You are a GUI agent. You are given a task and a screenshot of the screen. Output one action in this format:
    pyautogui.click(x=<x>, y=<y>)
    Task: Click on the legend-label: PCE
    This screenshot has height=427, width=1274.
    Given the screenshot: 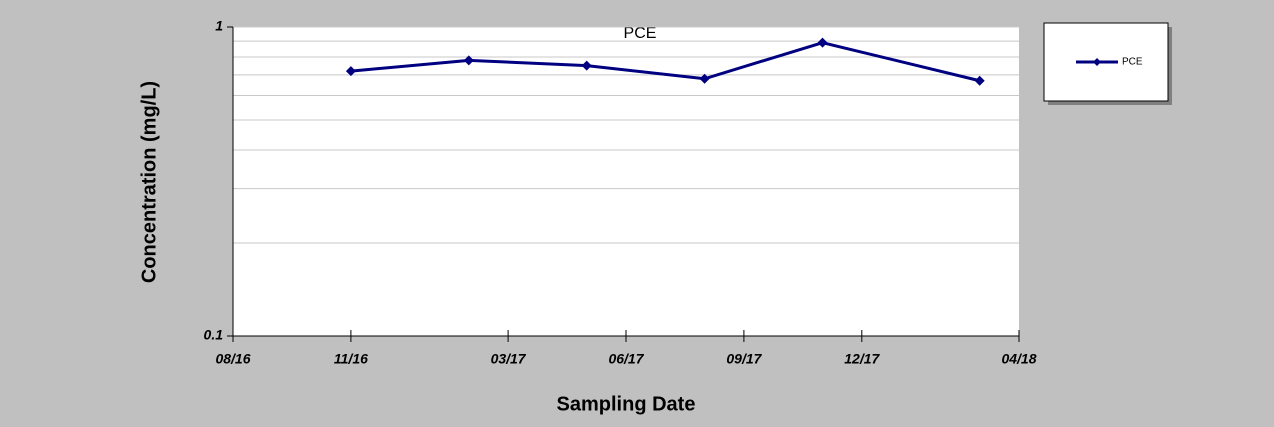 What is the action you would take?
    pyautogui.click(x=1132, y=62)
    